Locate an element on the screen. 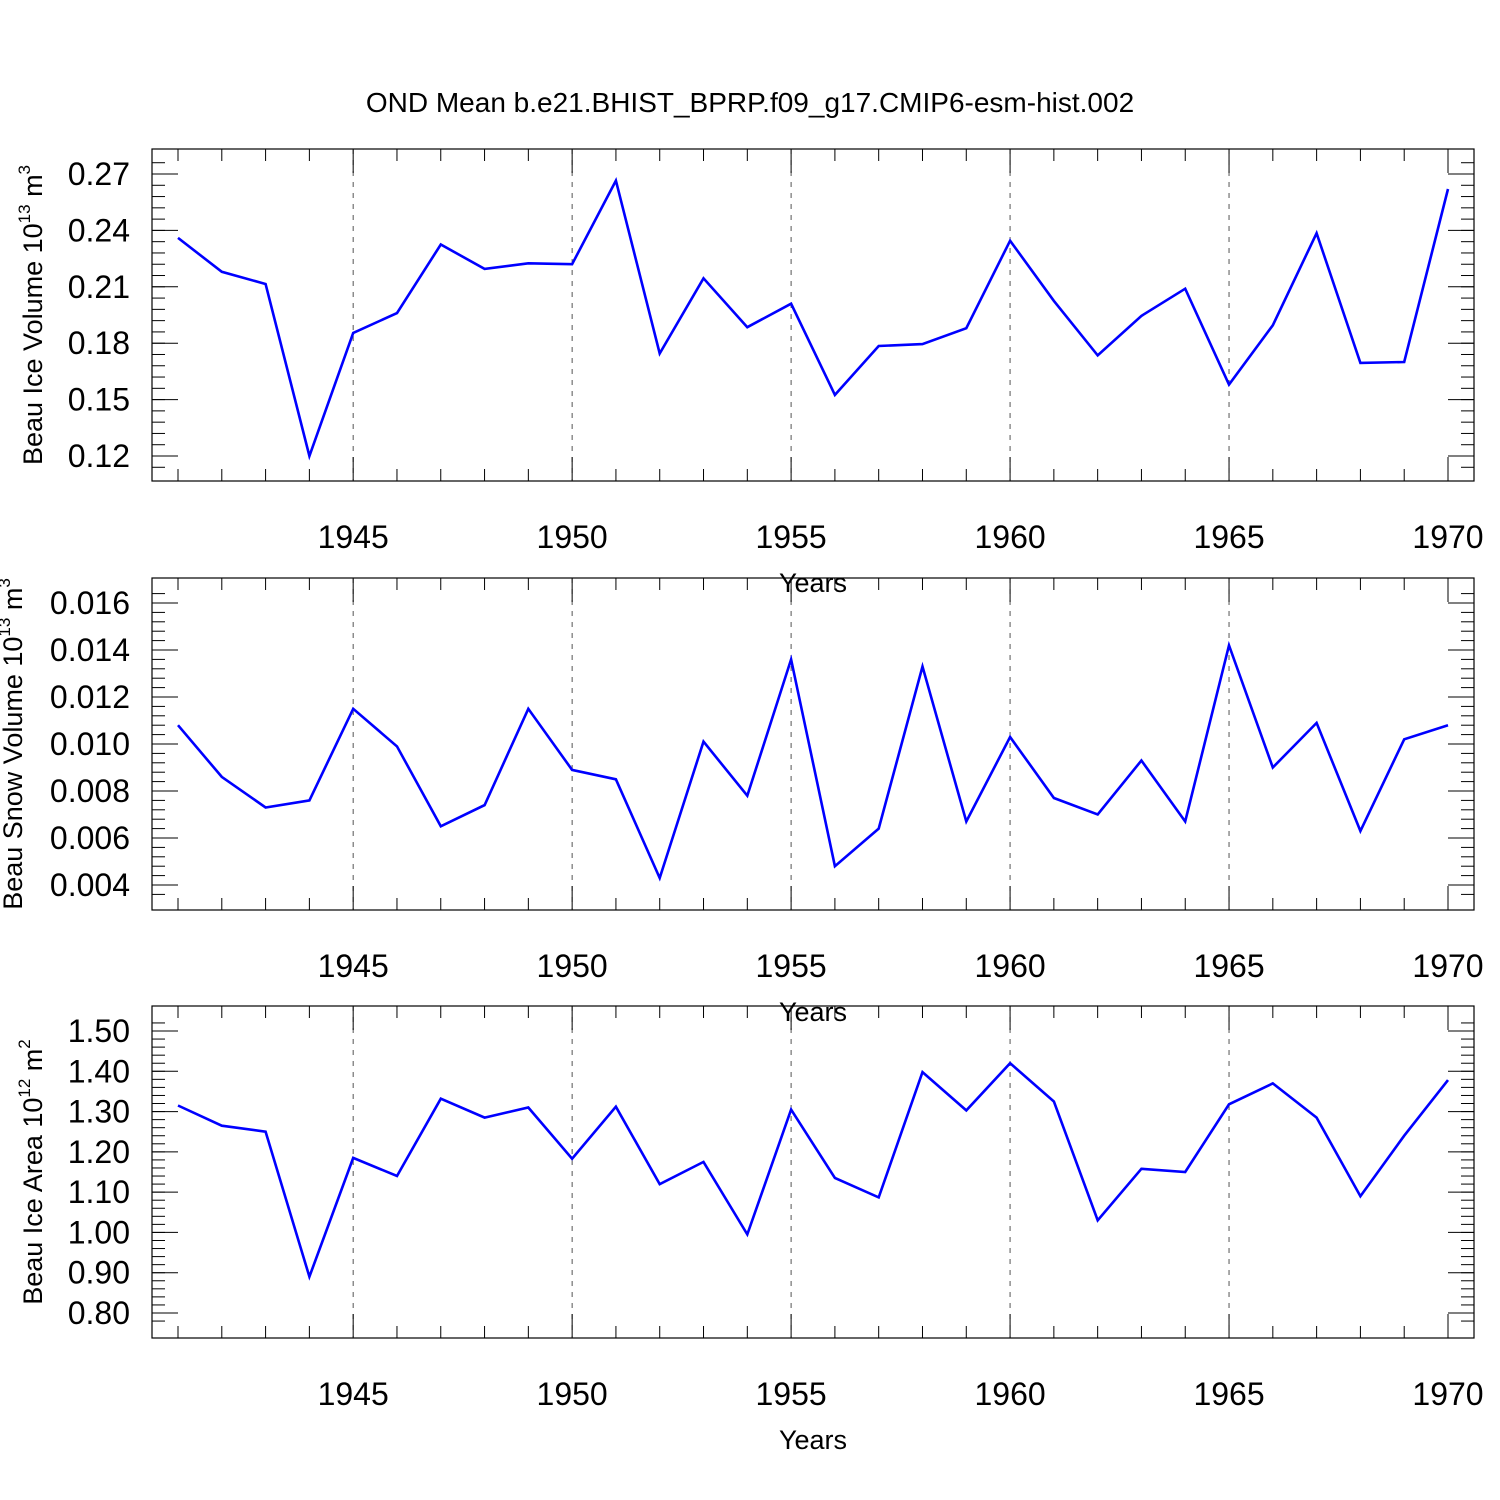  y-tick-label: 1.20 is located at coordinates (99, 1152).